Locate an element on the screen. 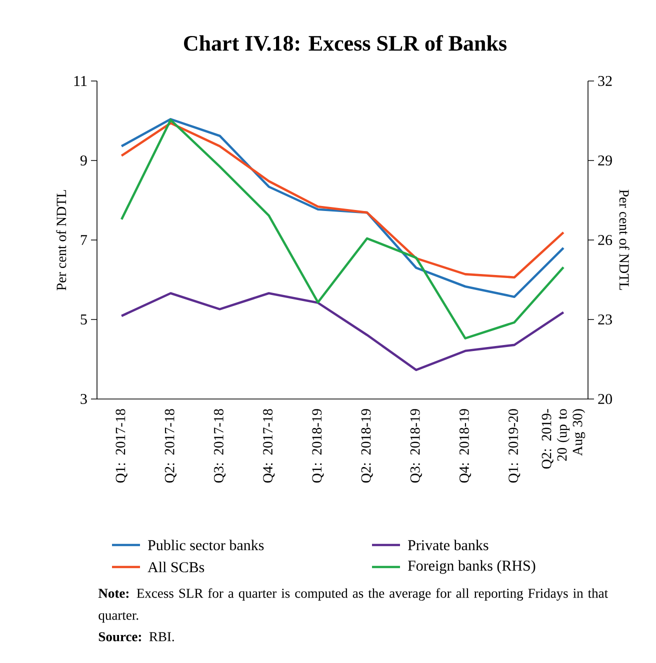 This screenshot has width=656, height=663. y2-tick-label: 29 is located at coordinates (605, 160).